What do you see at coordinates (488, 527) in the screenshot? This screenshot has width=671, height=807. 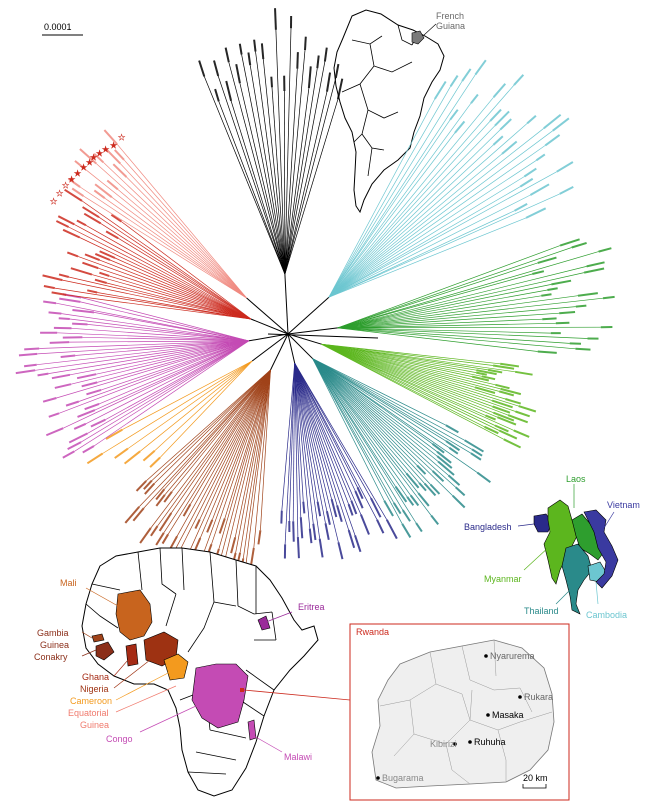 I see `bangladesh-label: Bangladesh` at bounding box center [488, 527].